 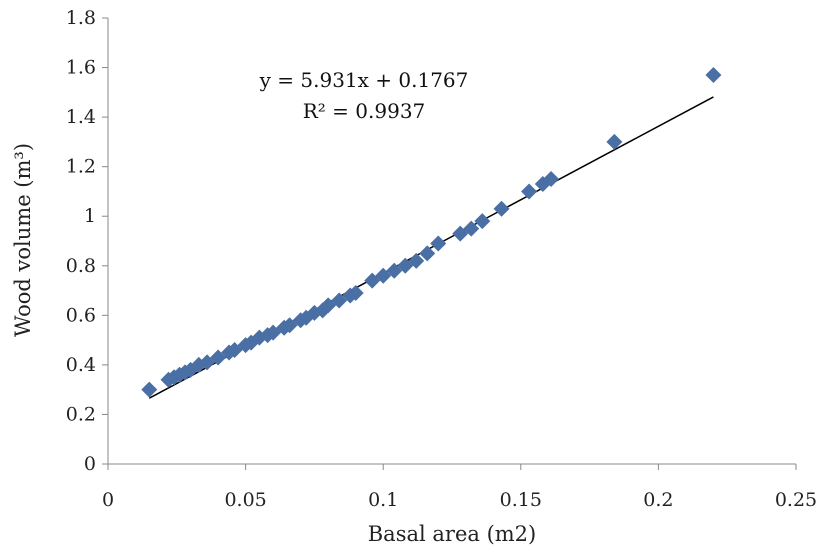 I want to click on y-tick-label: 1.8, so click(x=81, y=18).